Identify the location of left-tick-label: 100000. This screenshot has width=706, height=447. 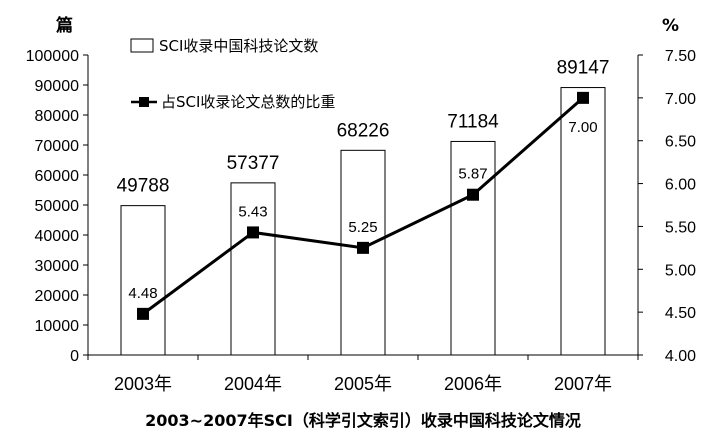
(52, 56).